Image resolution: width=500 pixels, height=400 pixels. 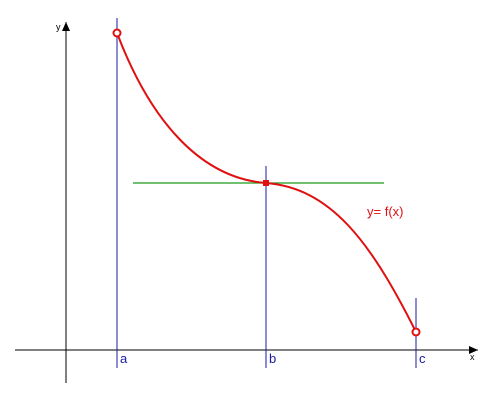 What do you see at coordinates (422, 358) in the screenshot?
I see `label-c: c` at bounding box center [422, 358].